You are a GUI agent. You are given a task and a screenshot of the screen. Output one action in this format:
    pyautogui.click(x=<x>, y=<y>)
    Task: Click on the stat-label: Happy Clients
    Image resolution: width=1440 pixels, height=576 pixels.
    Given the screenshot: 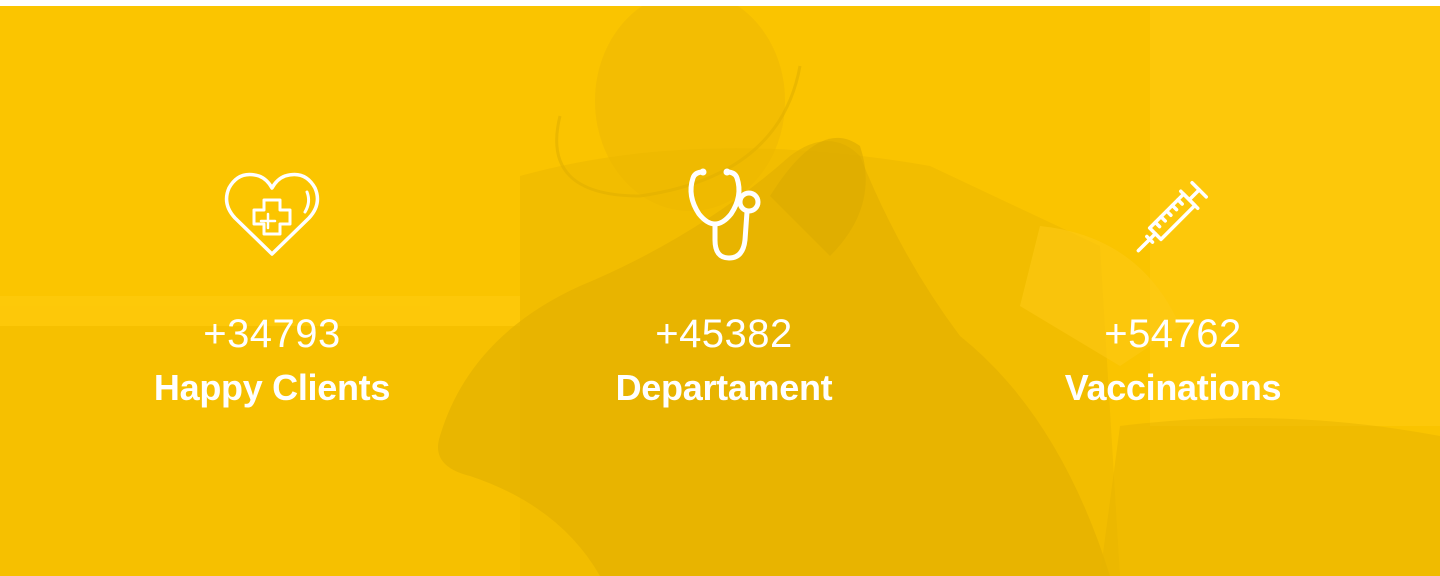 What is the action you would take?
    pyautogui.click(x=272, y=387)
    